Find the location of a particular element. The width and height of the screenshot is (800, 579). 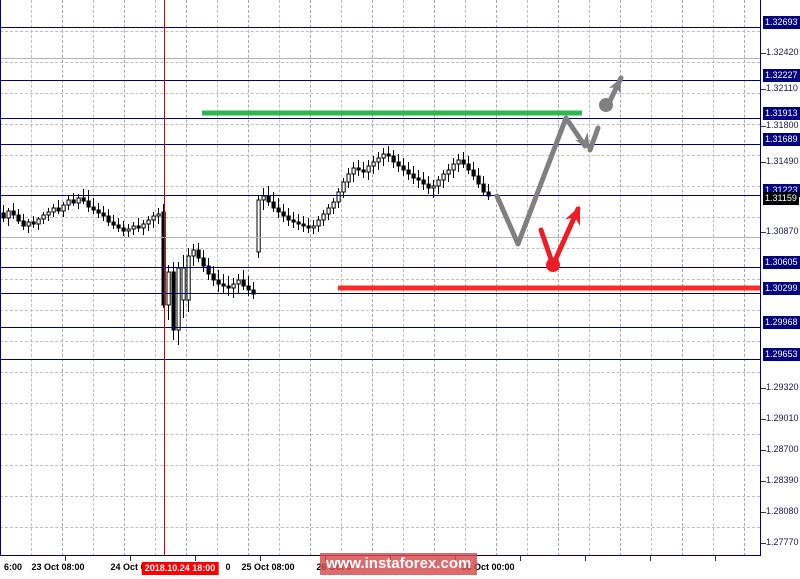

price-axis-label: 1.29653 is located at coordinates (781, 354).